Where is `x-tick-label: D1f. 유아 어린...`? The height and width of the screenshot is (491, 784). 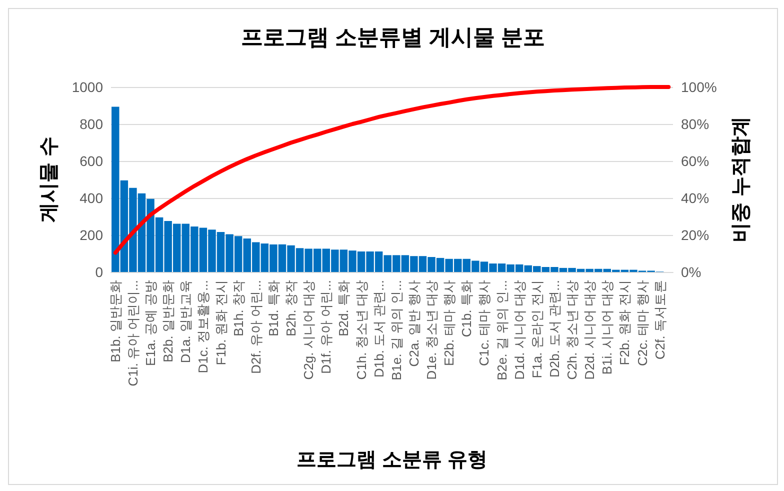
x-tick-label: D1f. 유아 어린... is located at coordinates (326, 327).